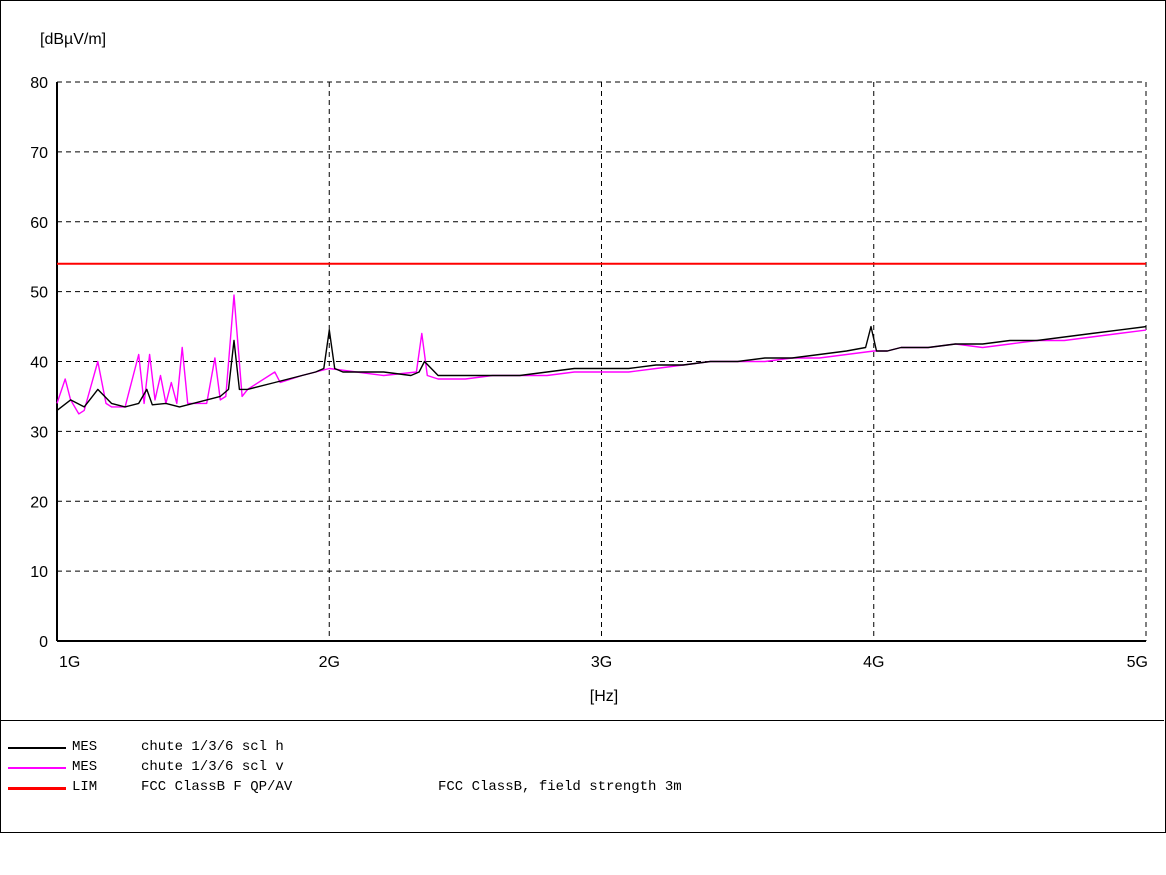 Image resolution: width=1166 pixels, height=875 pixels. Describe the element at coordinates (43, 642) in the screenshot. I see `y-tick-label: 0` at that location.